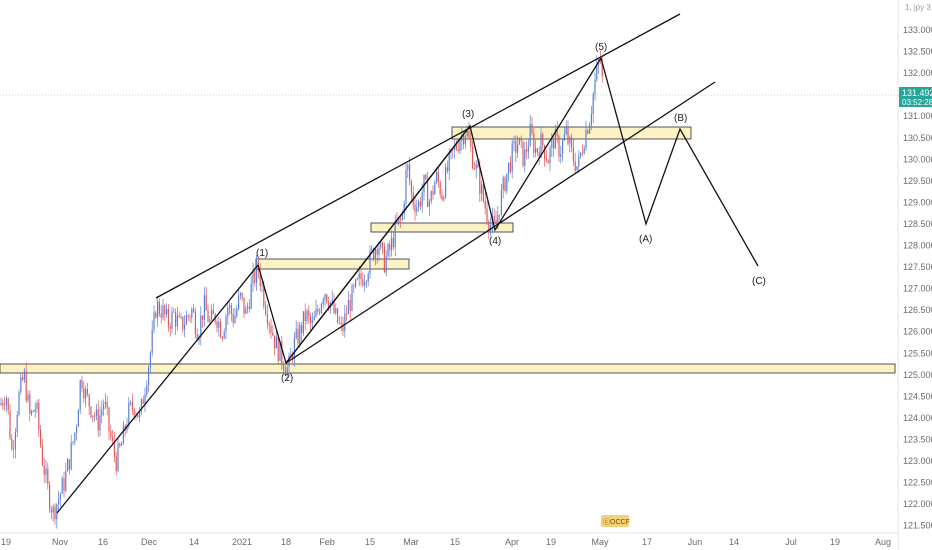 Image resolution: width=932 pixels, height=550 pixels. Describe the element at coordinates (411, 542) in the screenshot. I see `time-tick-label: Mar` at that location.